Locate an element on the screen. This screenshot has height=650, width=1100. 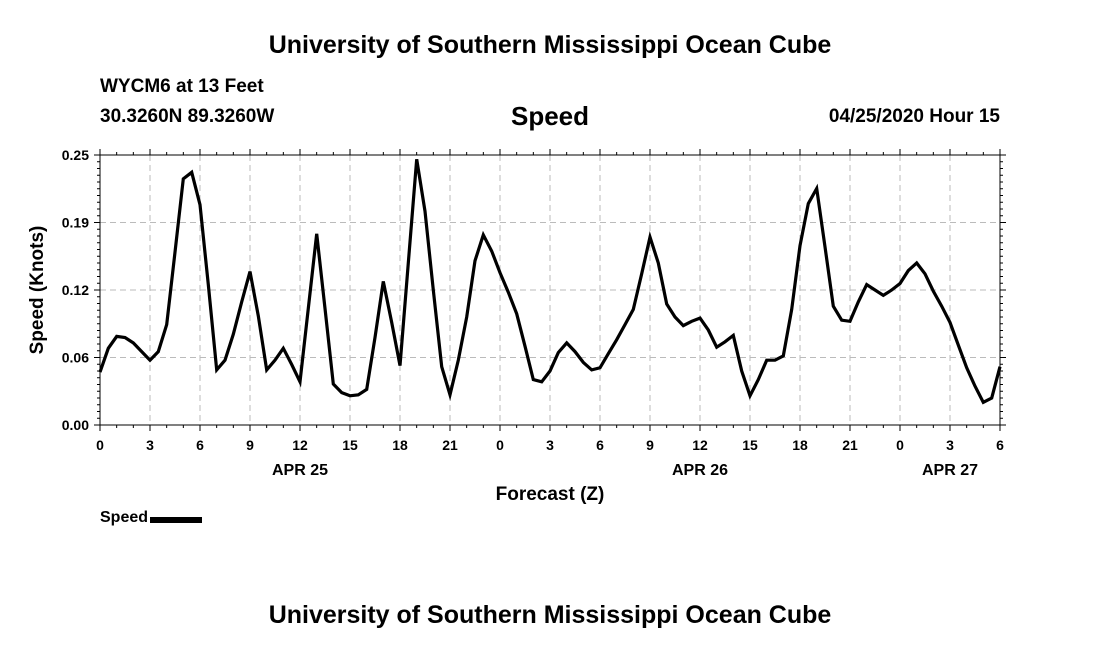
coordinates-label: 30.3260N 89.3260W is located at coordinates (187, 116).